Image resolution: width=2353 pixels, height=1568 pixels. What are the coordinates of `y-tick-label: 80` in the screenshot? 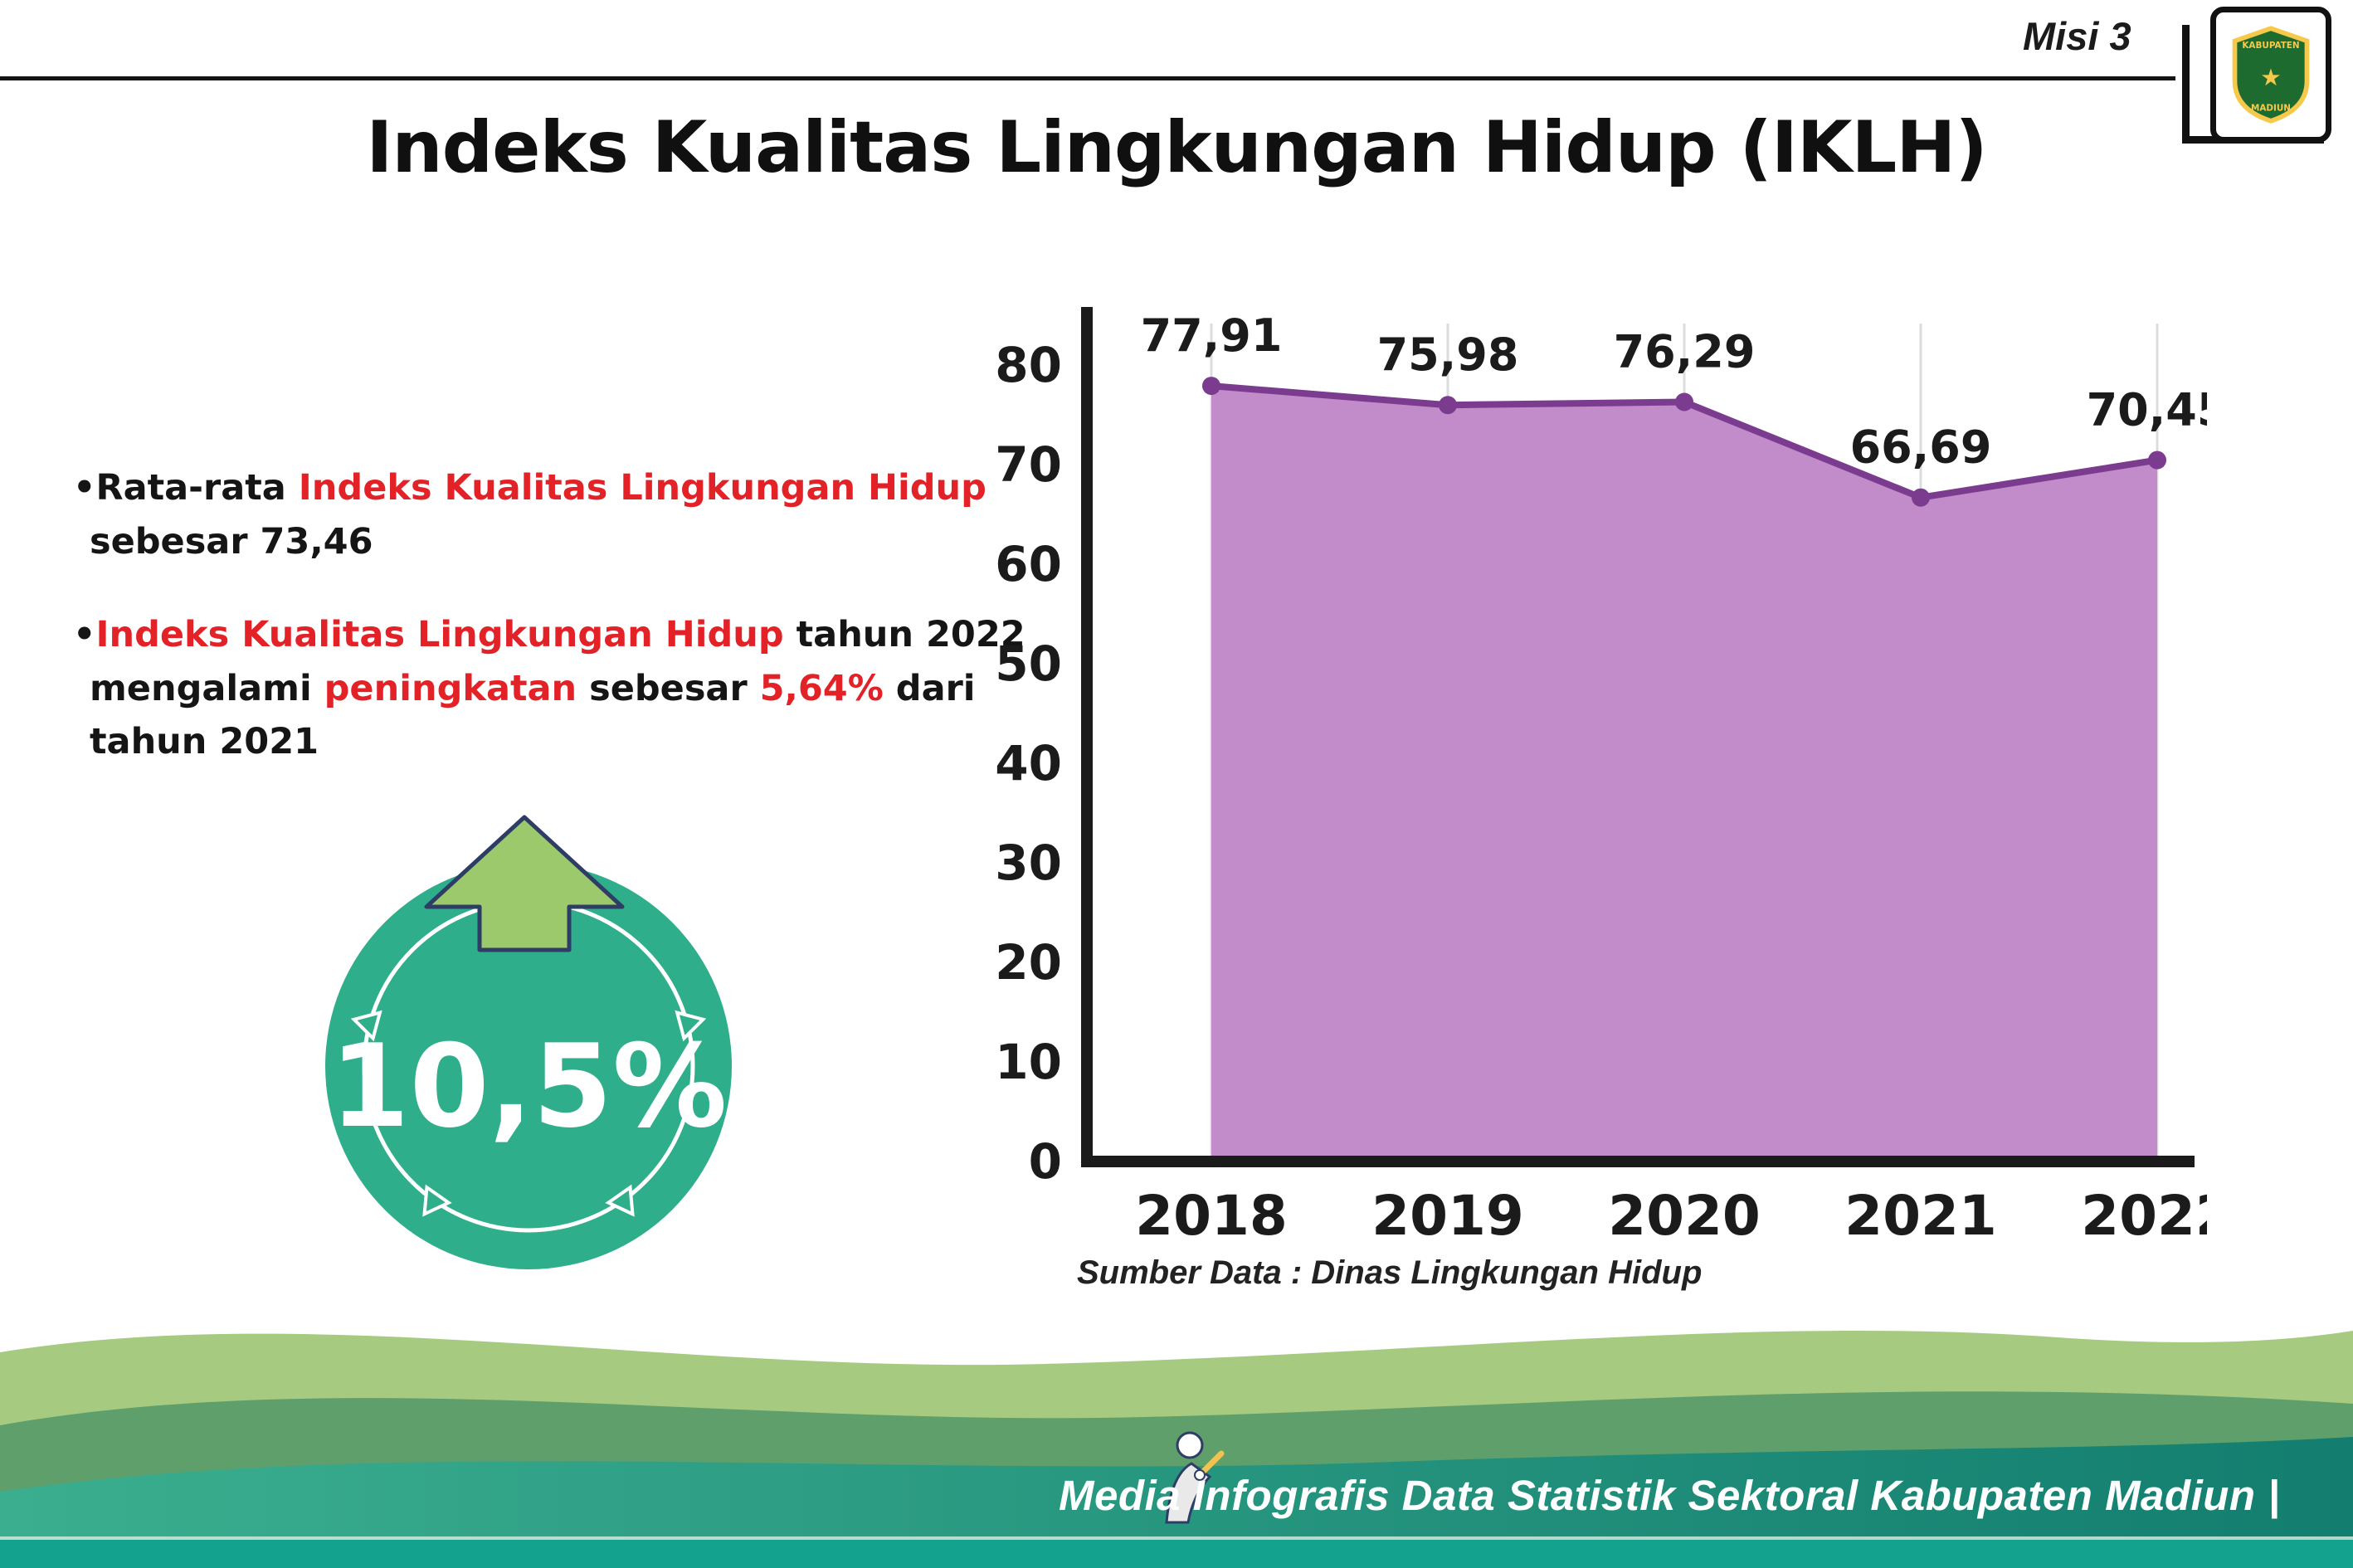 It's located at (1028, 365).